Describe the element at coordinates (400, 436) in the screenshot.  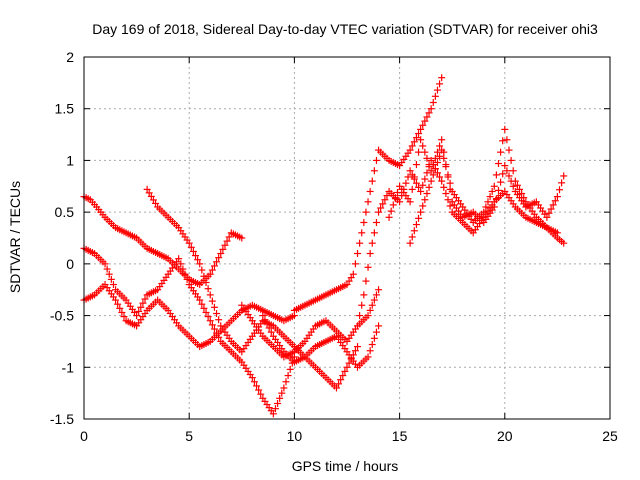
I see `x-tick-label: 15` at that location.